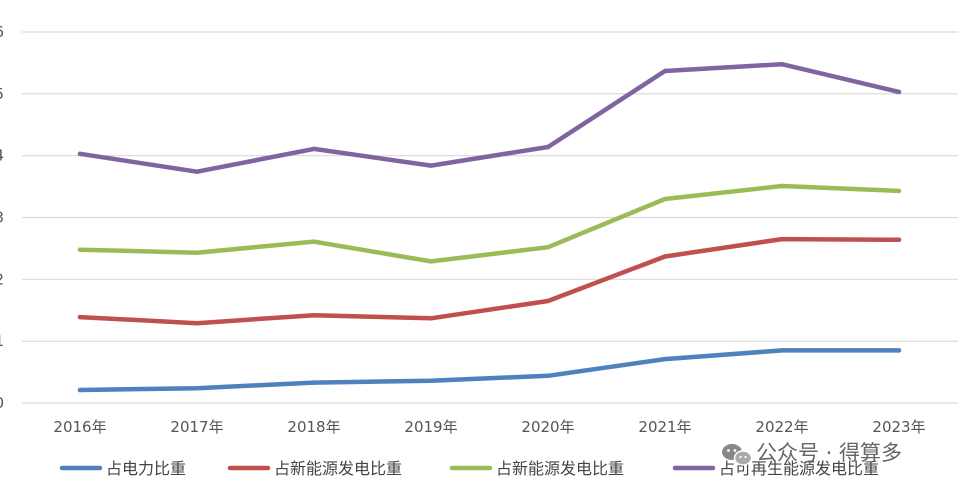 The image size is (975, 491). Describe the element at coordinates (2, 341) in the screenshot. I see `y-tick-label: 1` at that location.